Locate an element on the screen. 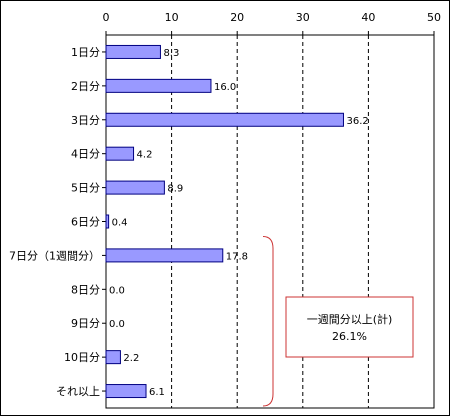 The image size is (450, 416). x-tick-label: 20 is located at coordinates (237, 17).